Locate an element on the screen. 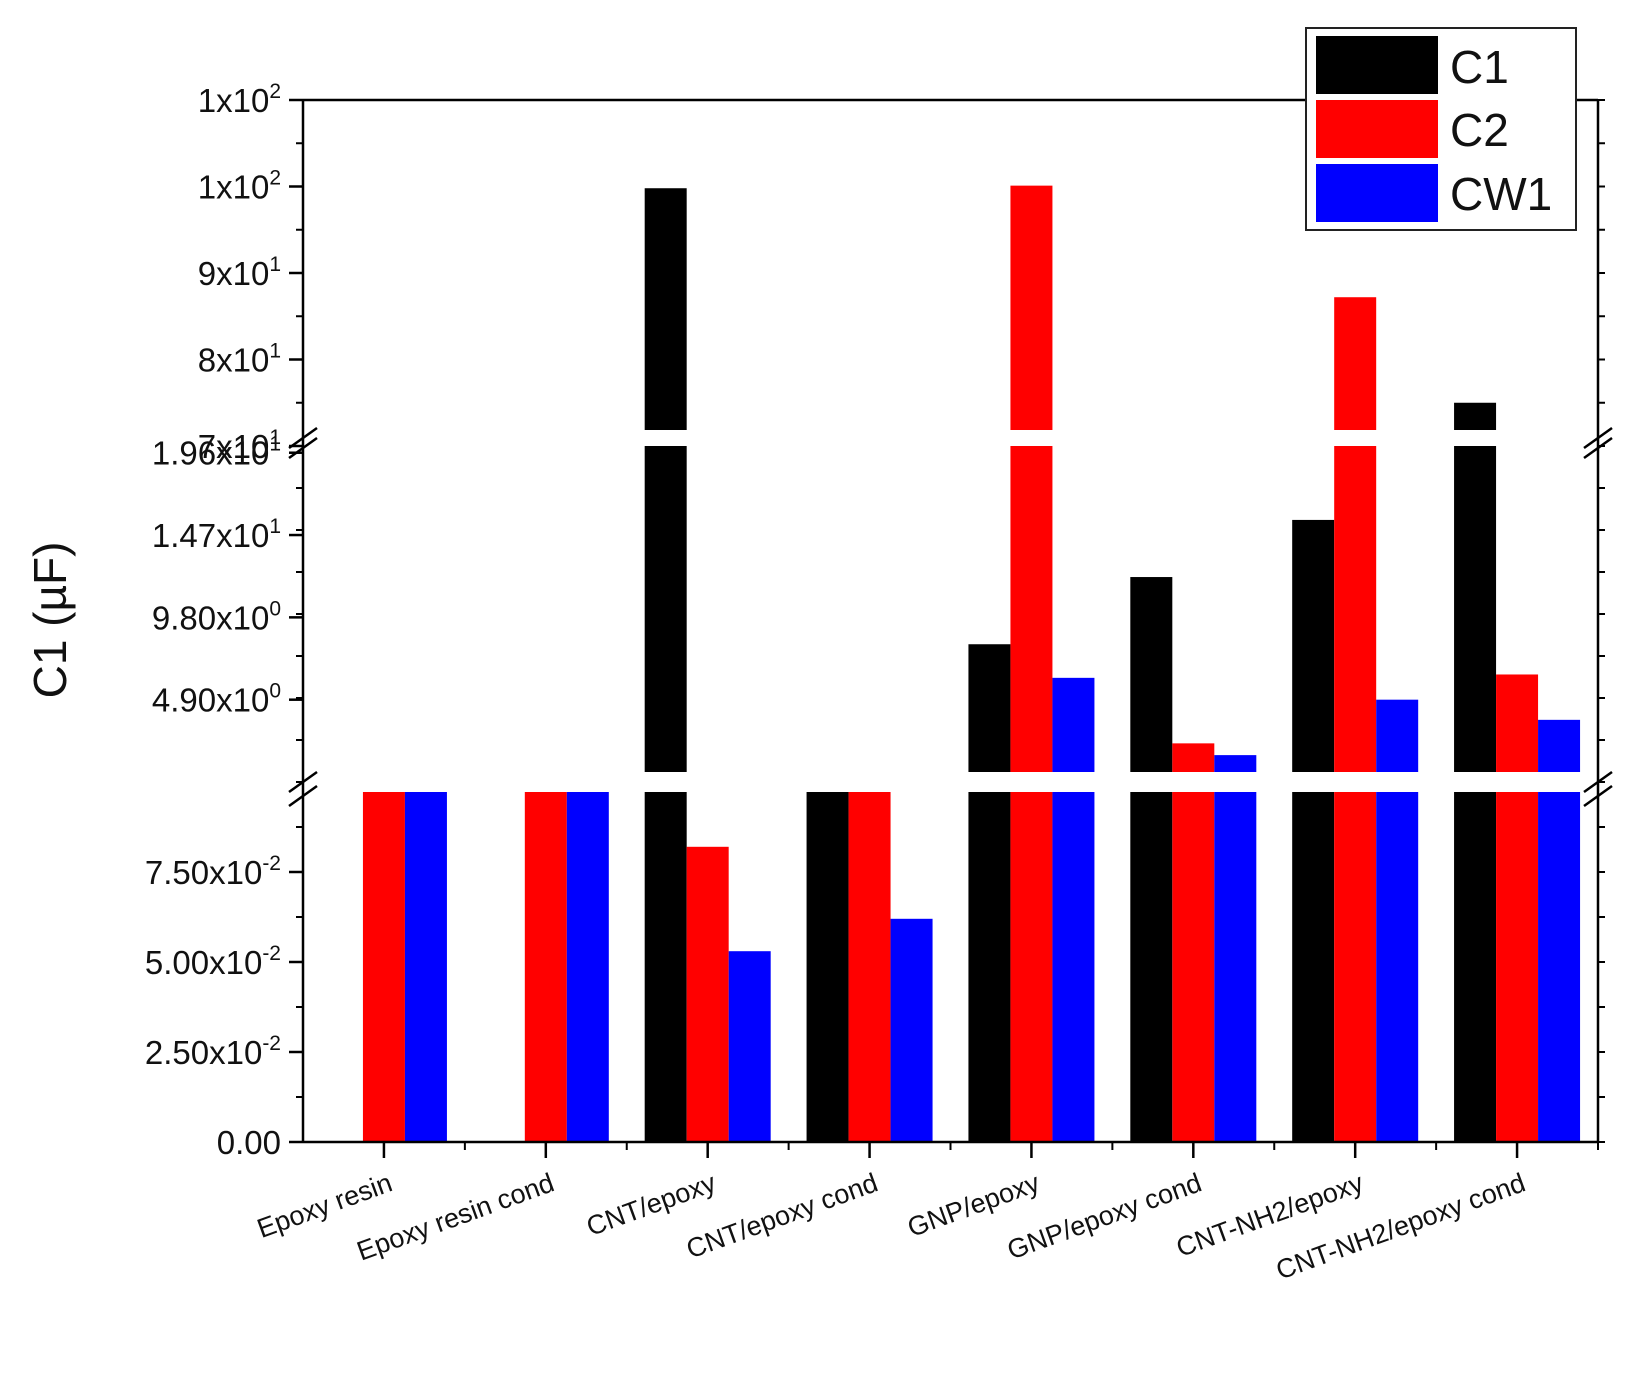 The width and height of the screenshot is (1634, 1386). bar-c2-6-seg0 is located at coordinates (1355, 962).